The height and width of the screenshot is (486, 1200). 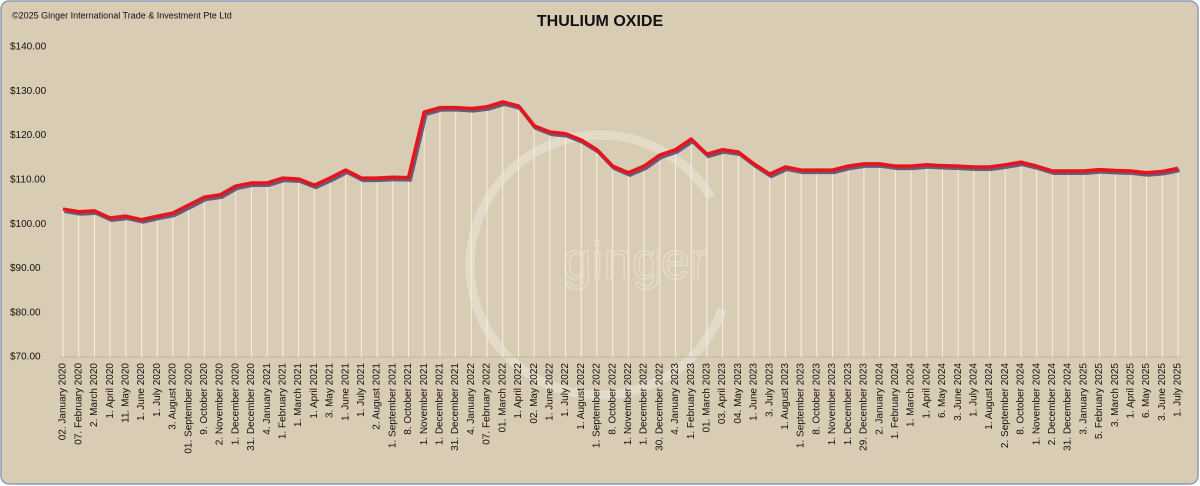 What do you see at coordinates (141, 392) in the screenshot?
I see `x-tick-label: 1. June 2020` at bounding box center [141, 392].